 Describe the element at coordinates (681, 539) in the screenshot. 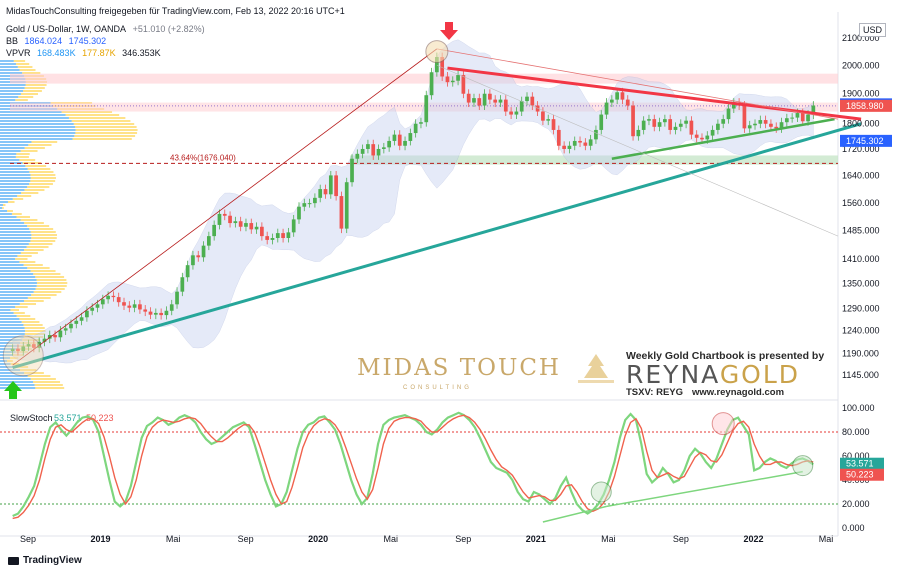

I see `time-tick-label: Sep` at that location.